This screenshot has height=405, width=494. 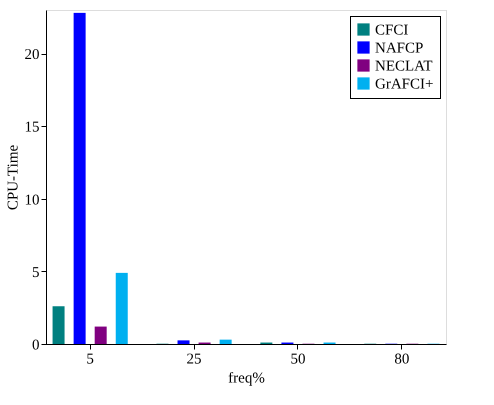 I want to click on x-tick-label: 50, so click(x=298, y=360).